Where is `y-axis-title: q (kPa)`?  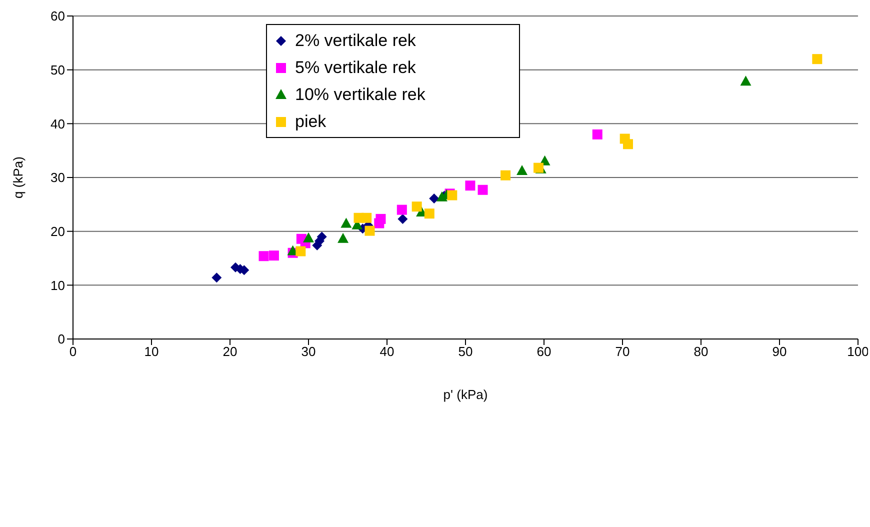 y-axis-title: q (kPa) is located at coordinates (18, 177).